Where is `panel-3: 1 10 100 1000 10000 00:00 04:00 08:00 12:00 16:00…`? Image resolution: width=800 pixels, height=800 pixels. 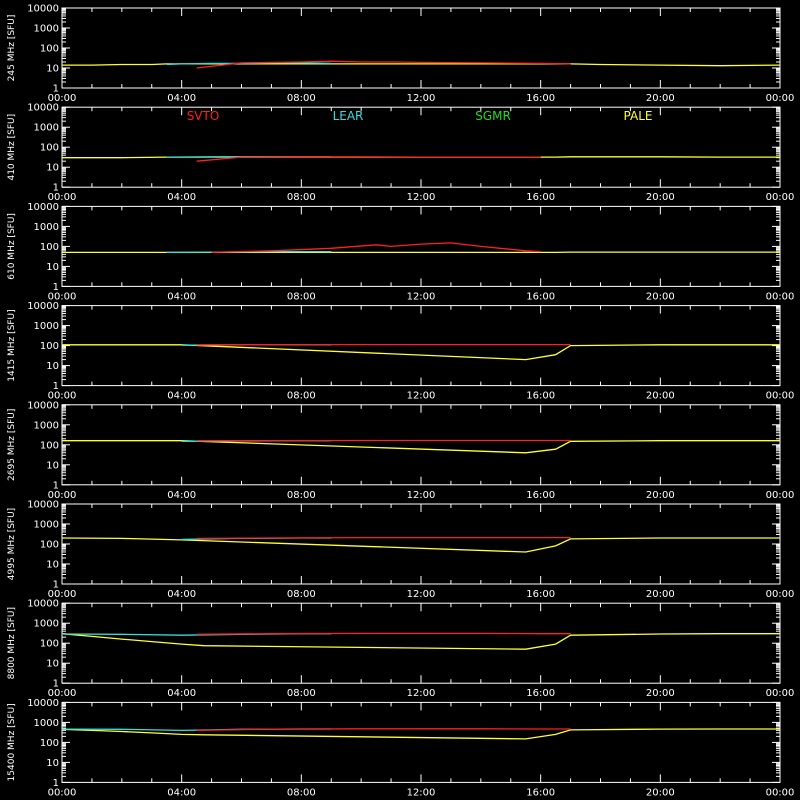 panel-3: 1 10 100 1000 10000 00:00 04:00 08:00 12:00 16:00… is located at coordinates (400, 252).